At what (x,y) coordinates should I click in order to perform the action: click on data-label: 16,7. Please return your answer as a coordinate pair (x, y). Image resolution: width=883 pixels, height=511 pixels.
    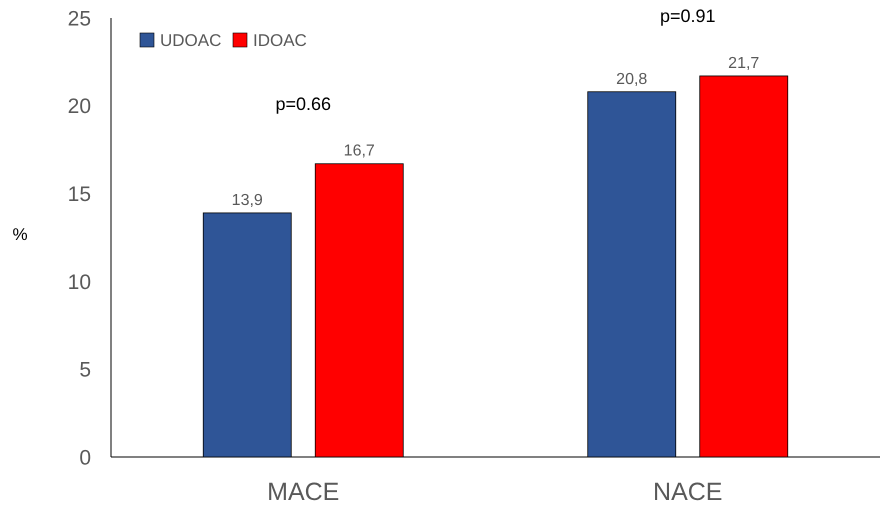
    Looking at the image, I should click on (359, 151).